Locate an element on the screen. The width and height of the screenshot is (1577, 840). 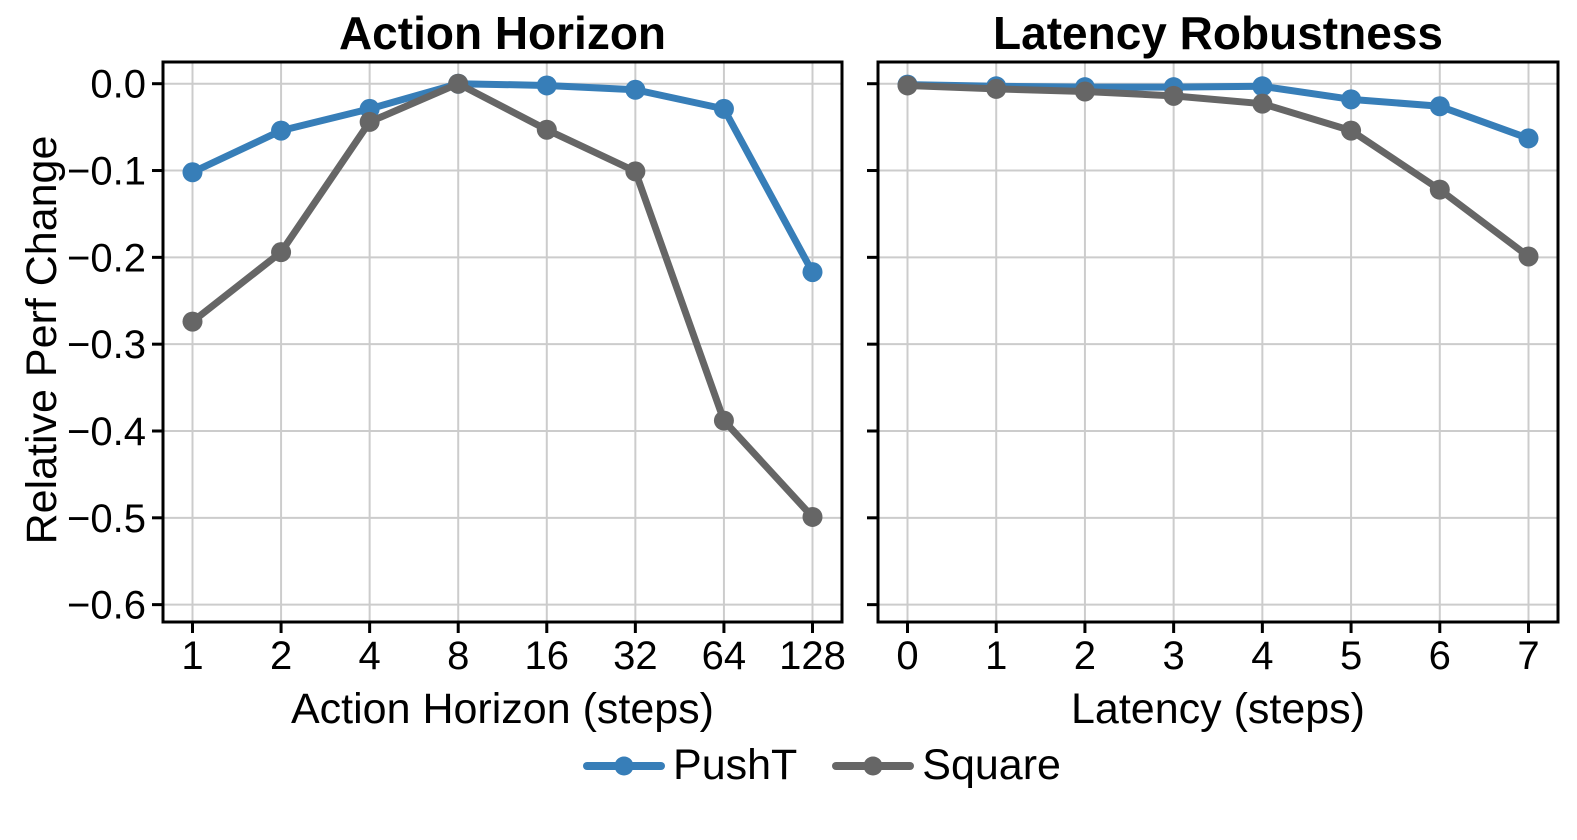
x-tick-label: 32 is located at coordinates (635, 656).